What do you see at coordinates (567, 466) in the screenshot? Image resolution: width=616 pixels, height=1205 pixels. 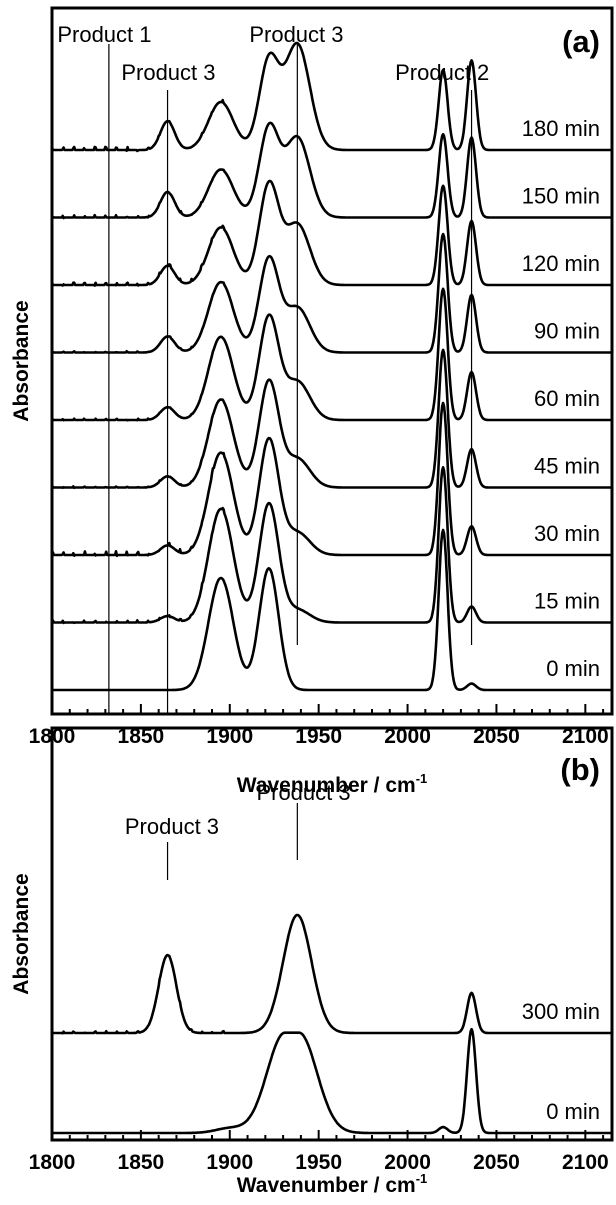 I see `trace-label: 45 min` at bounding box center [567, 466].